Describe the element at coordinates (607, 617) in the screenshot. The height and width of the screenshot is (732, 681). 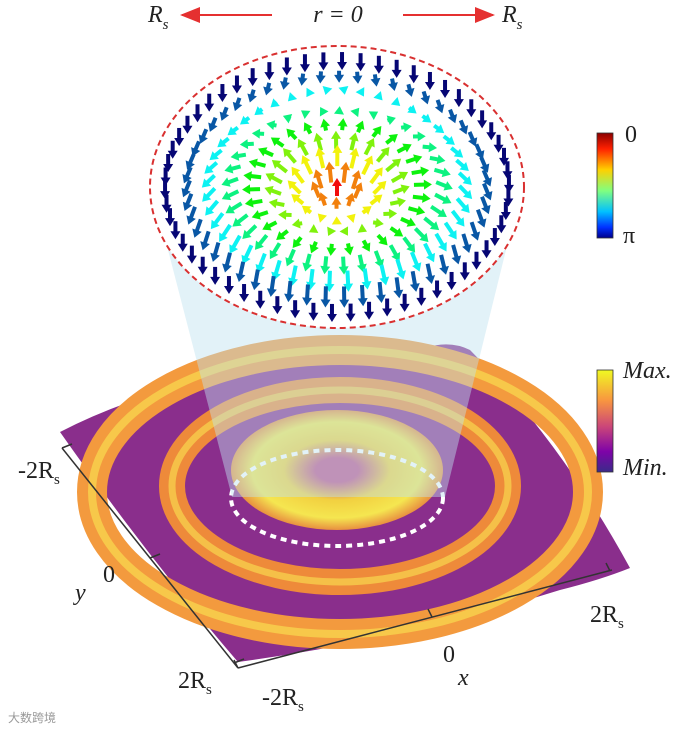
I see `x-tick-label: 2Rs` at that location.